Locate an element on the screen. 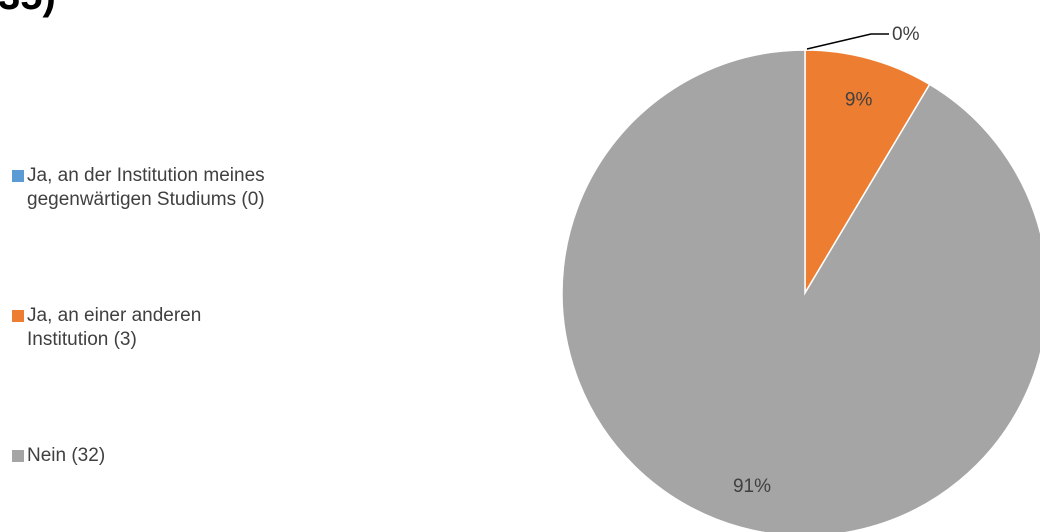 This screenshot has height=532, width=1040. data-label-institution-current: 0% is located at coordinates (906, 34).